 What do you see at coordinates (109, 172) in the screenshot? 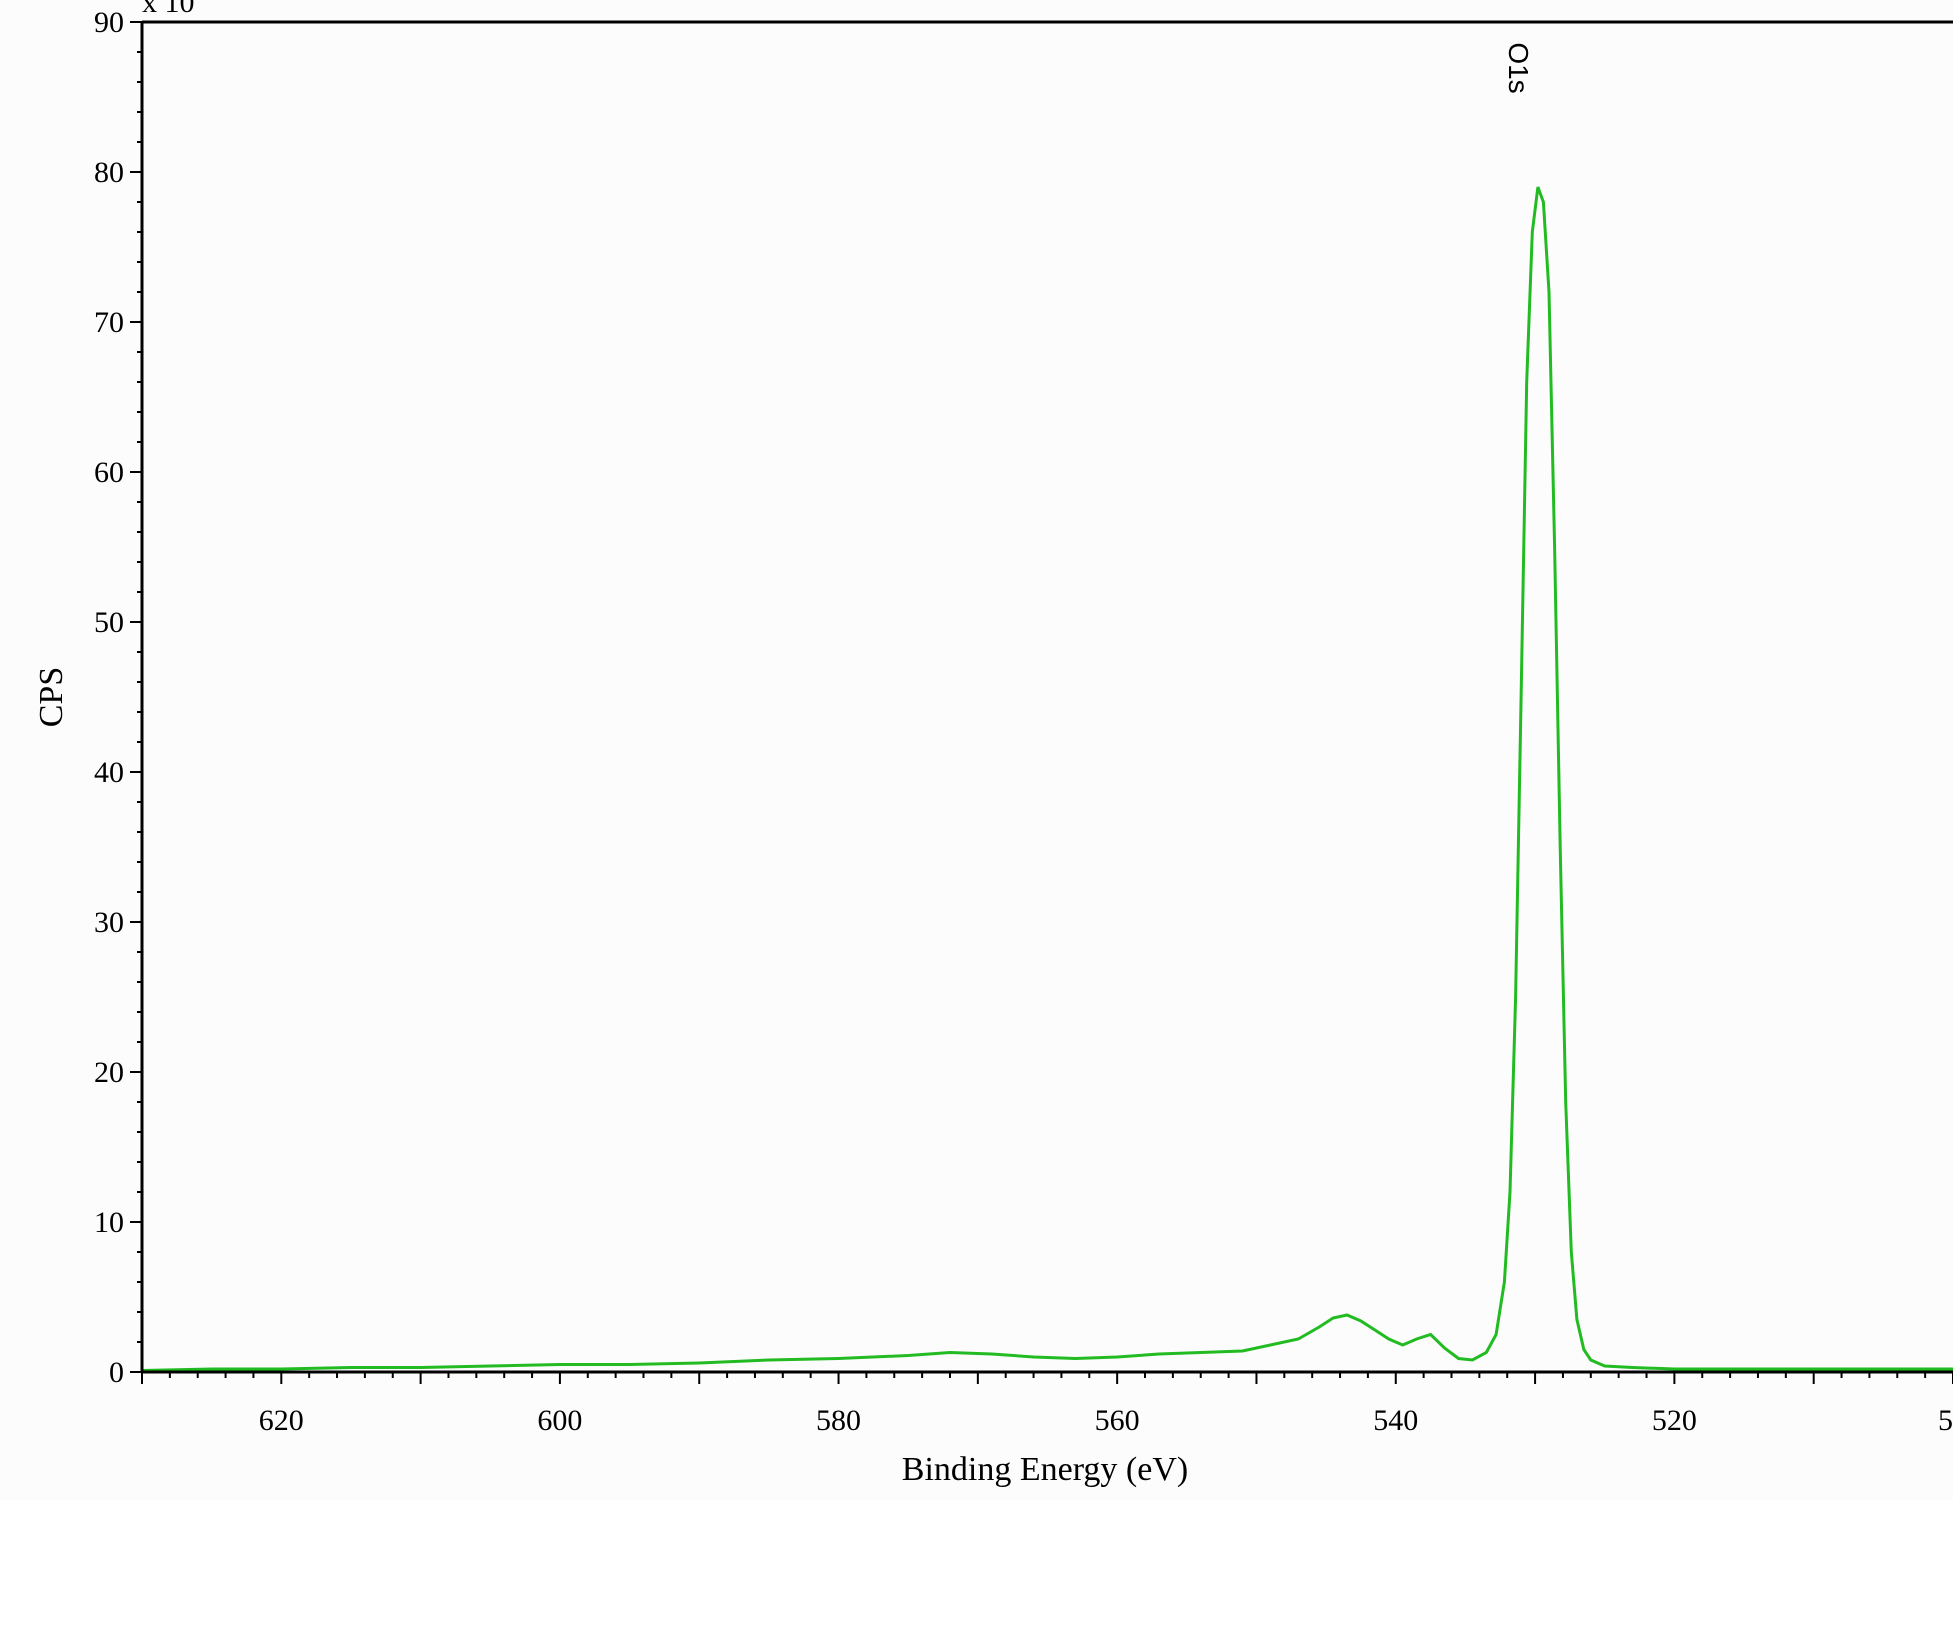
I see `y-tick-label: 80` at bounding box center [109, 172].